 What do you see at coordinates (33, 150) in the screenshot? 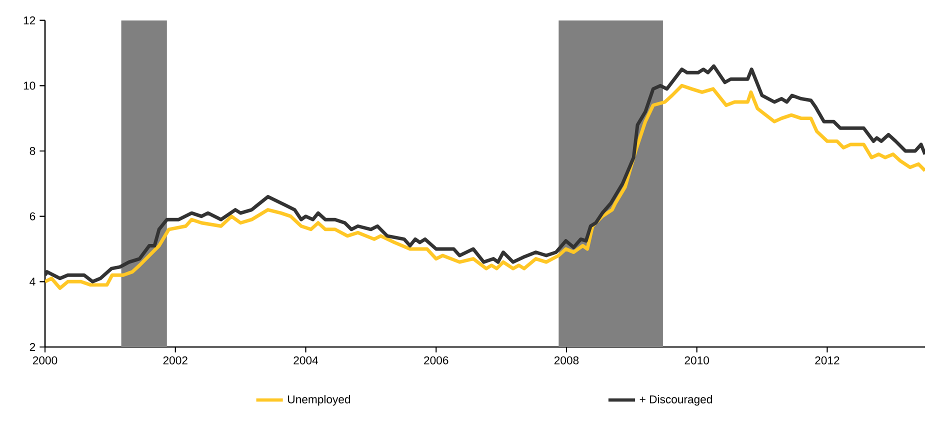
I see `y-tick-label: 8` at bounding box center [33, 150].